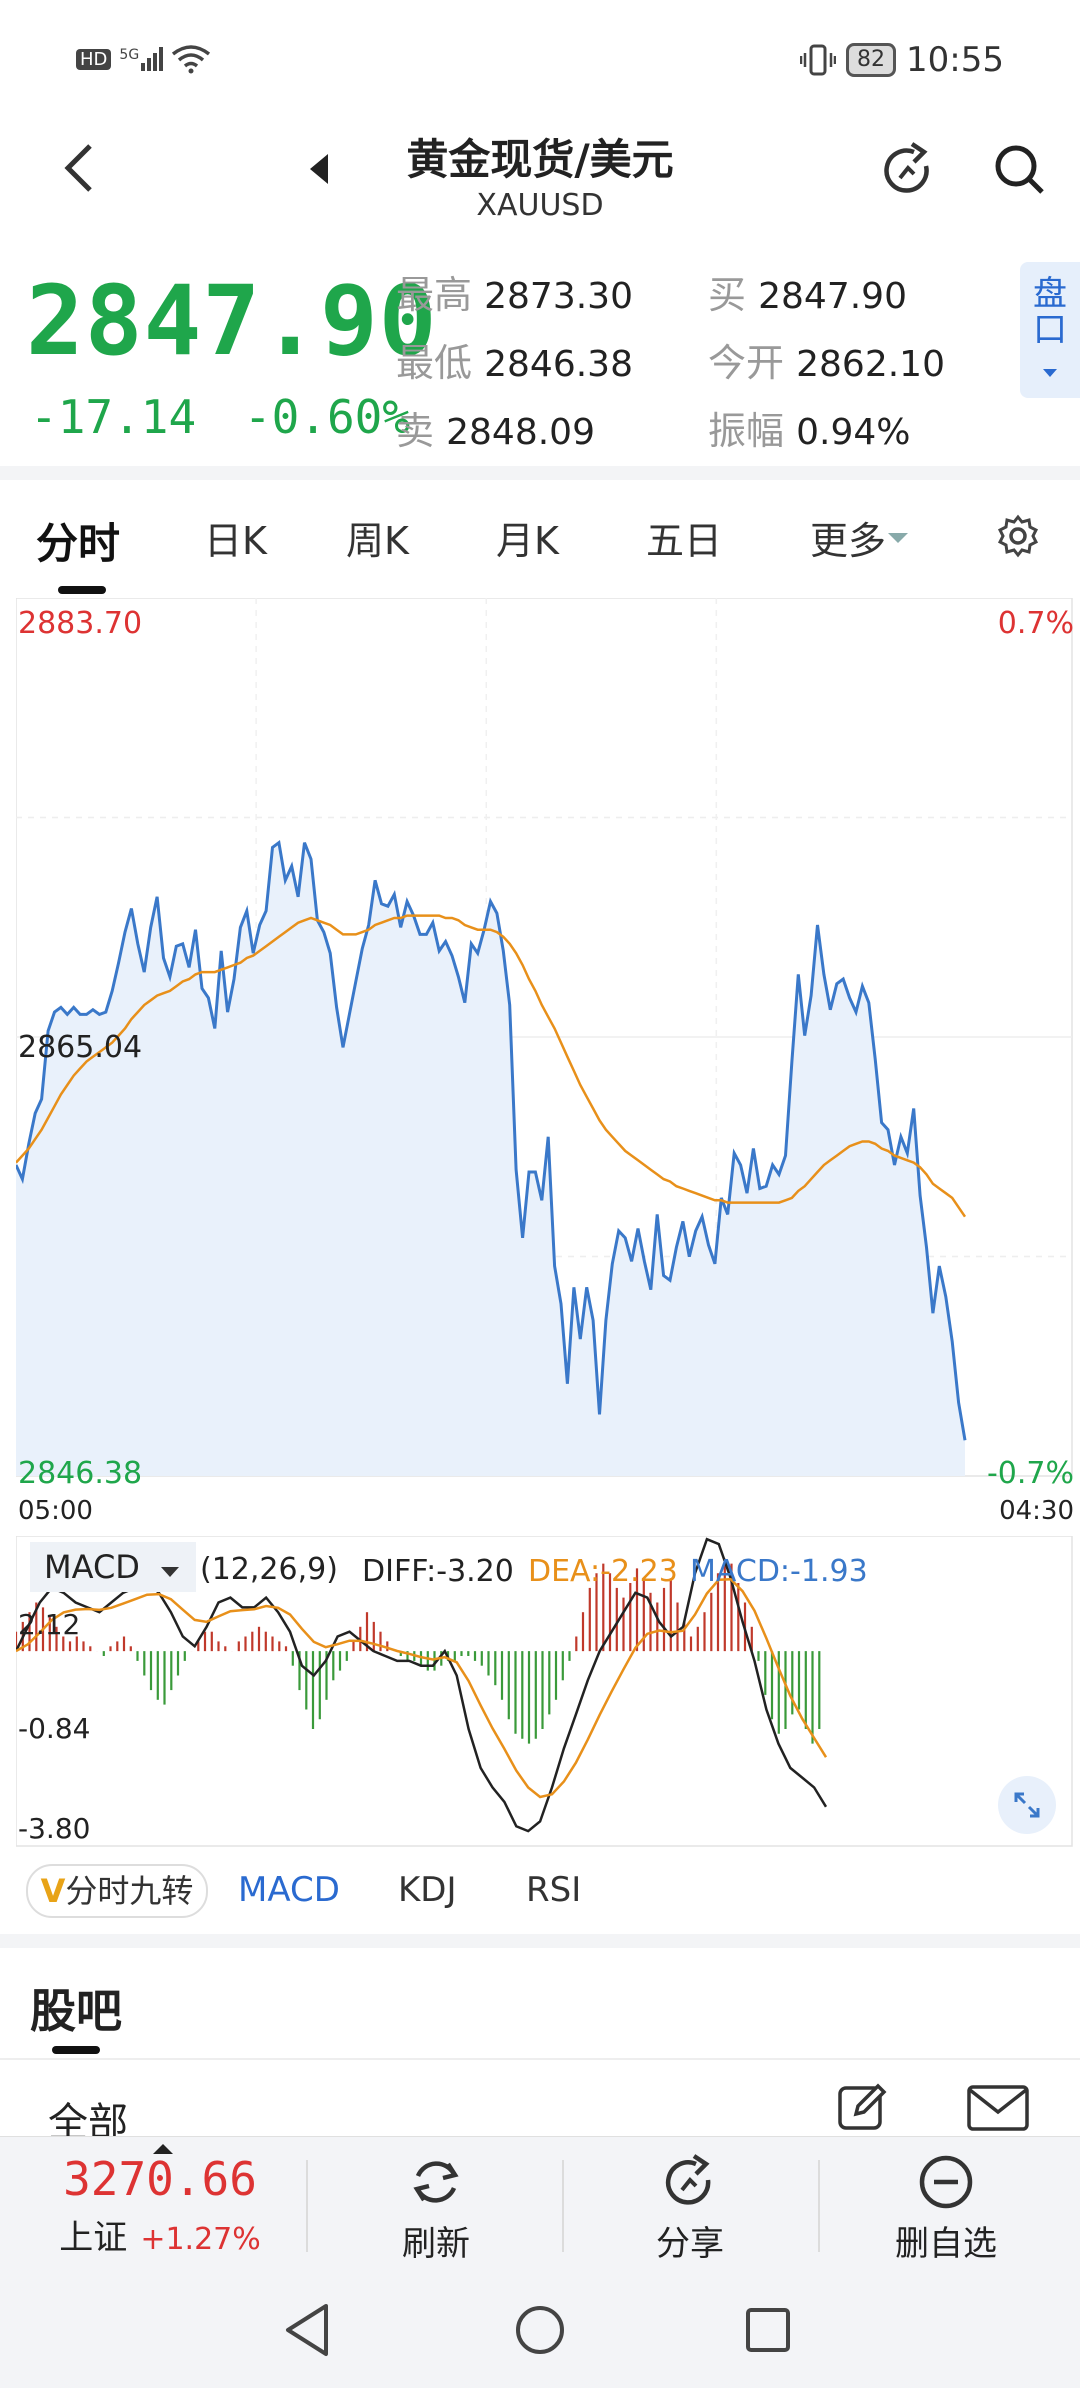  I want to click on expand-chart-button, so click(1027, 1805).